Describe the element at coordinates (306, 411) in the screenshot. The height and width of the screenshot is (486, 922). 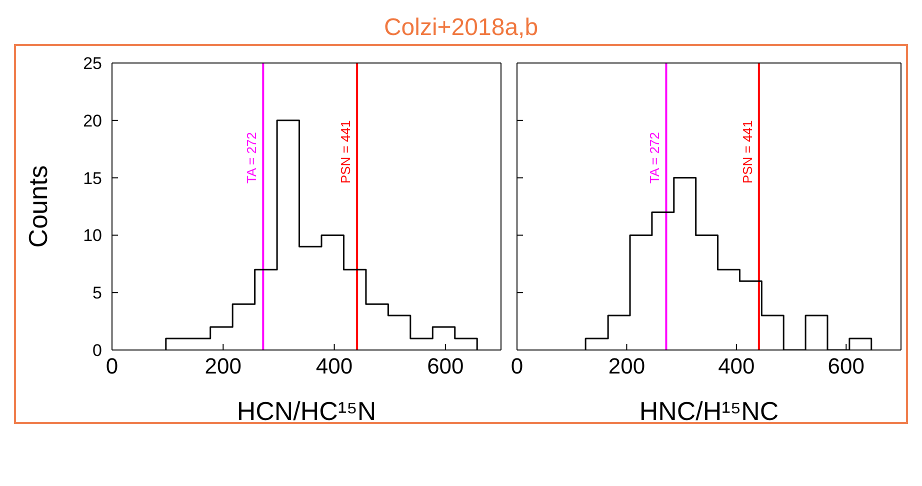
I see `x-axis-title: HCN/HC¹⁵N` at that location.